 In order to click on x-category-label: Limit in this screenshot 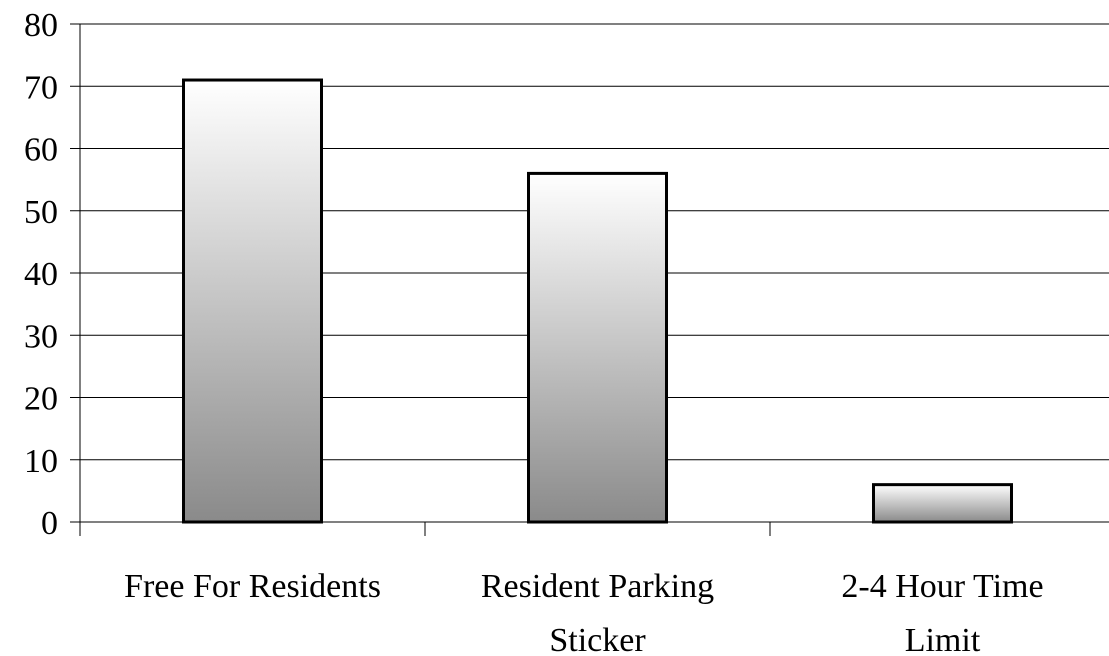, I will do `click(943, 639)`.